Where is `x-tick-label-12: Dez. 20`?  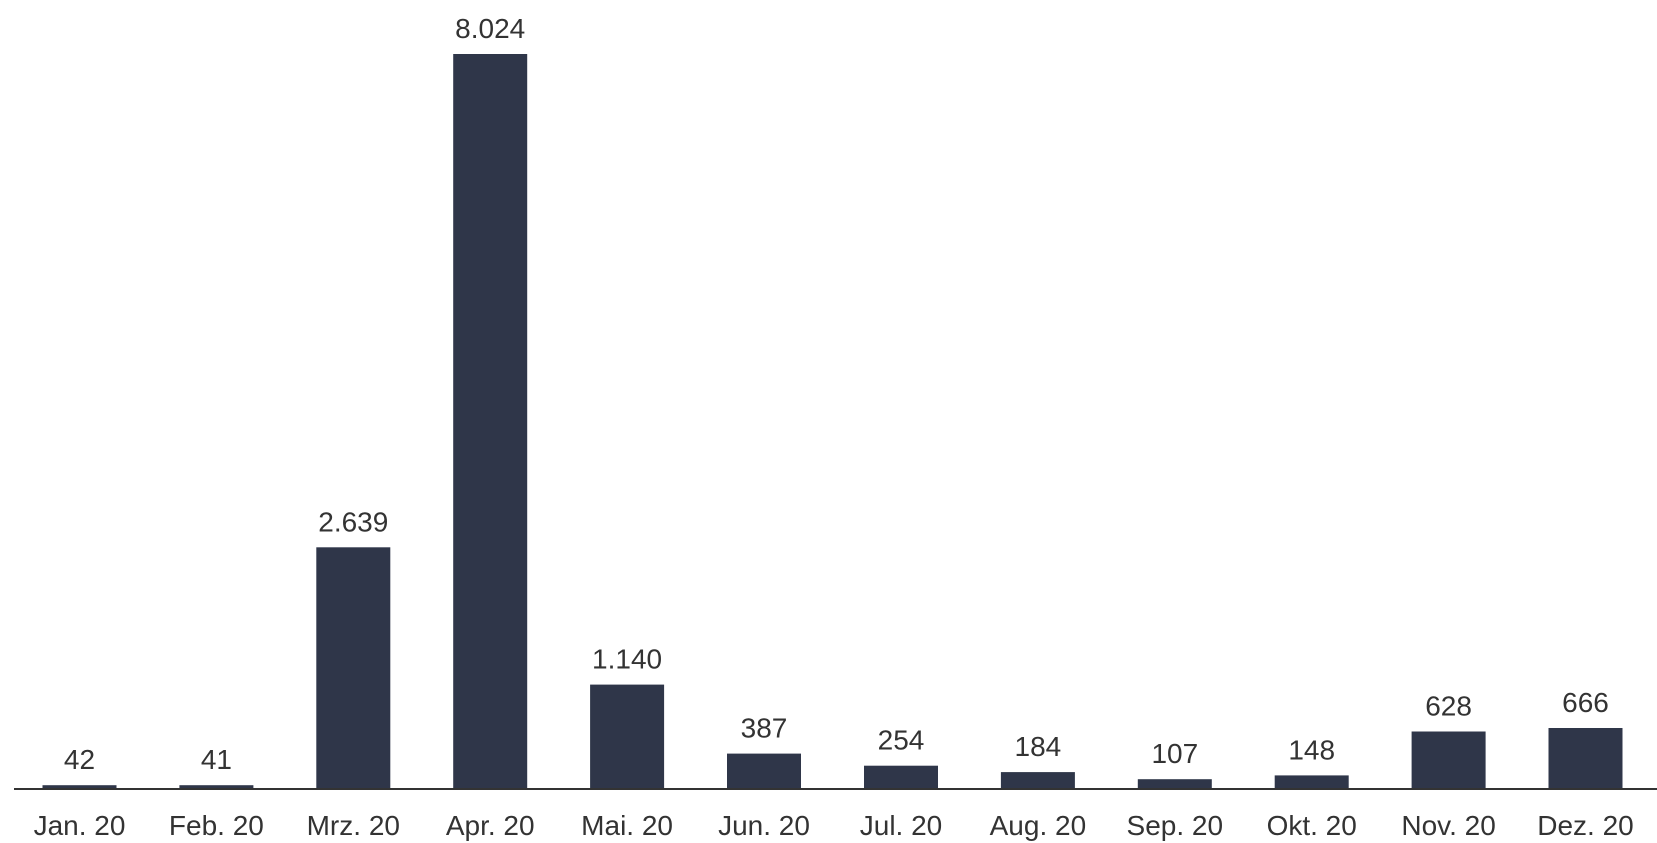 x-tick-label-12: Dez. 20 is located at coordinates (1585, 825).